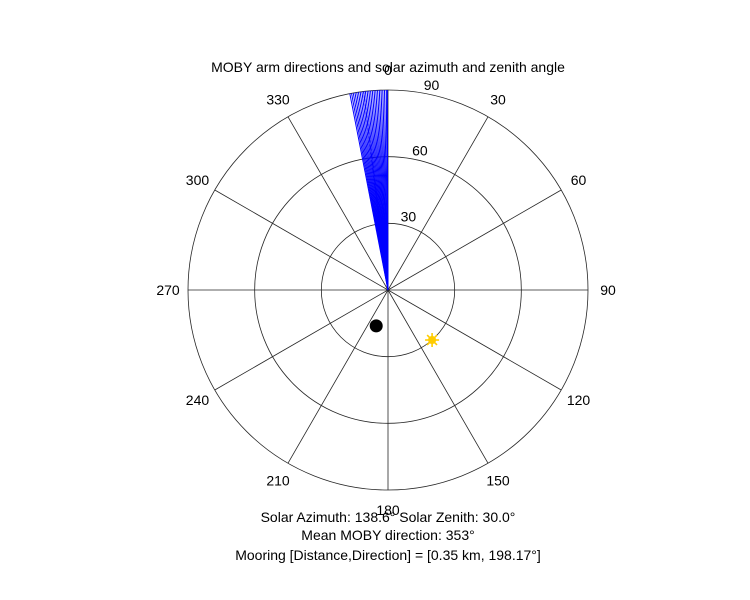 Image resolution: width=750 pixels, height=600 pixels. I want to click on theta-tick-label-120: 120, so click(579, 400).